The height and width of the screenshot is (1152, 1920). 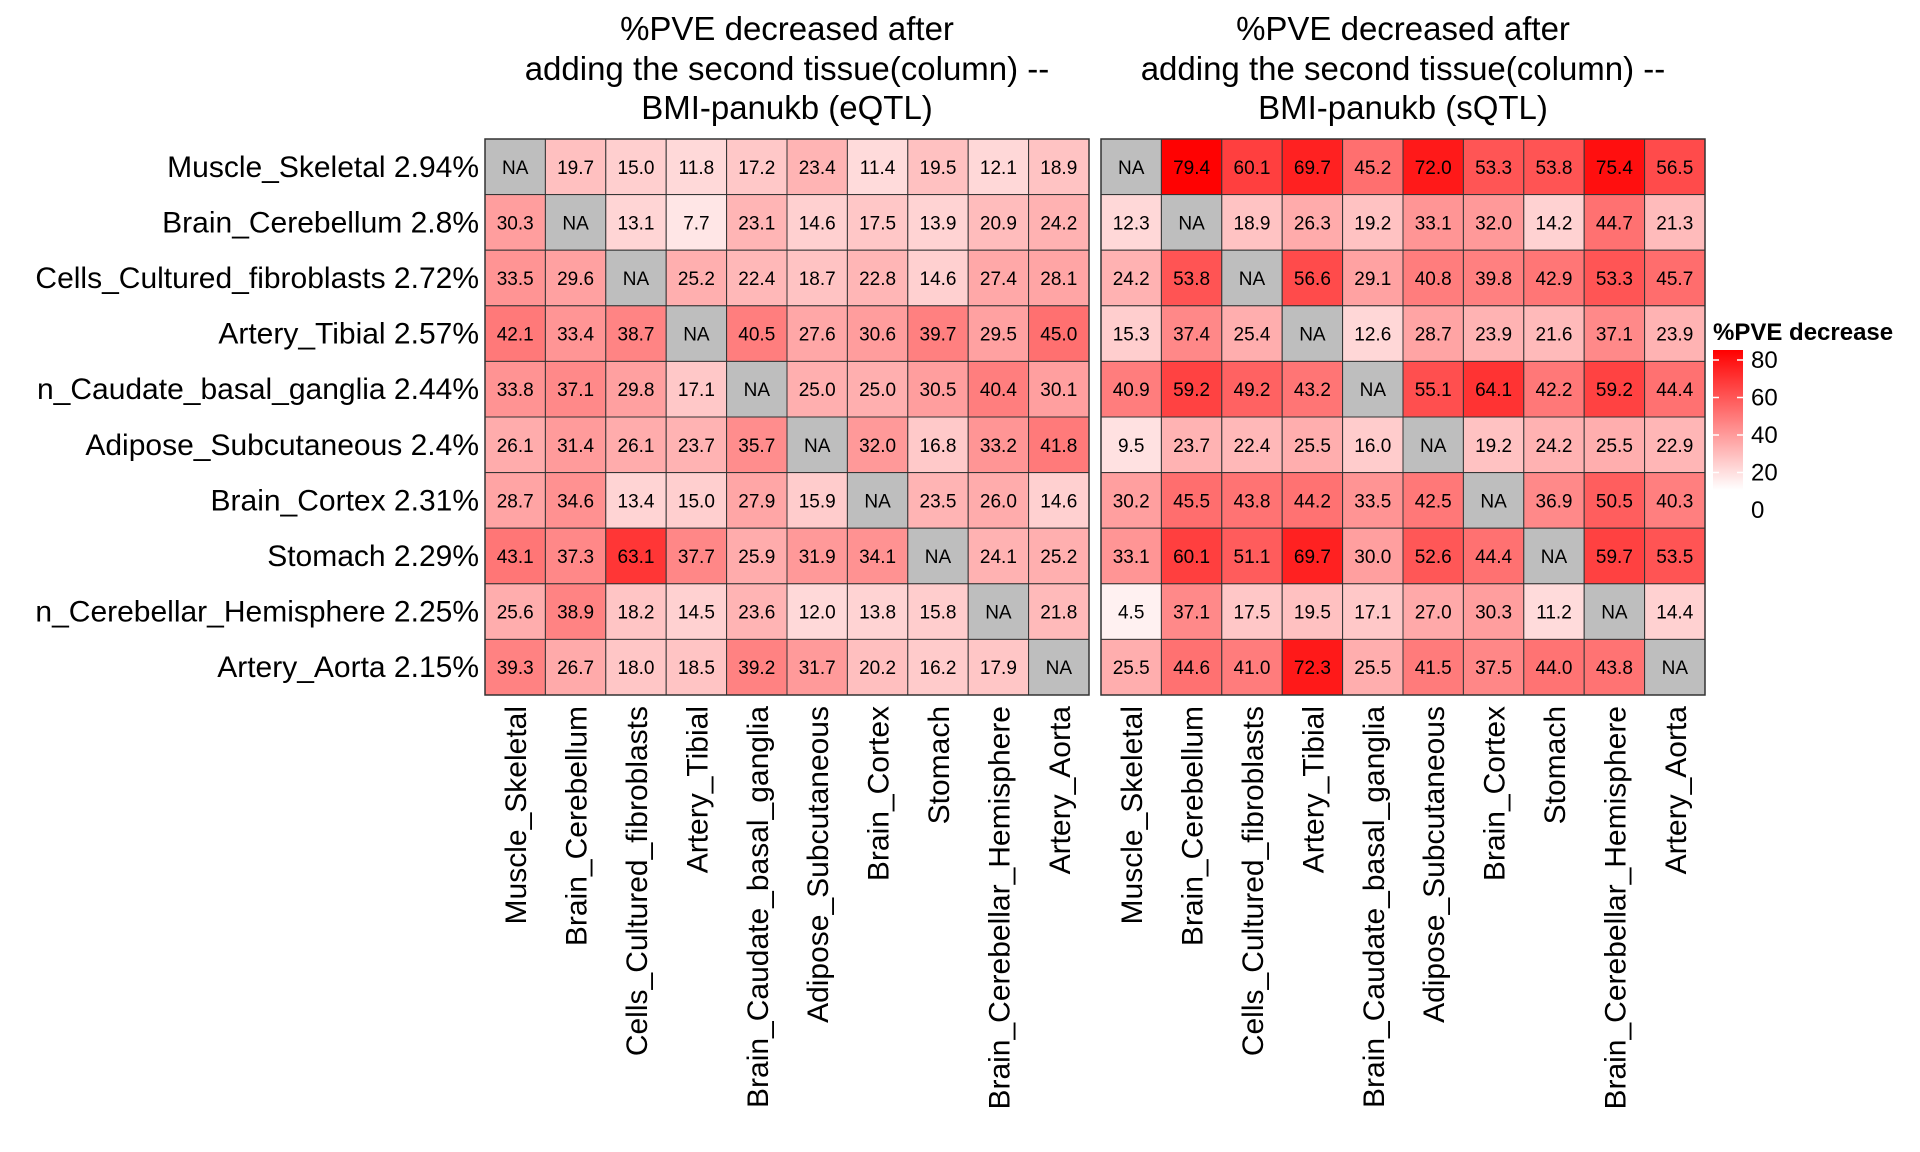 What do you see at coordinates (696, 668) in the screenshot?
I see `cell-value-label: 18.5` at bounding box center [696, 668].